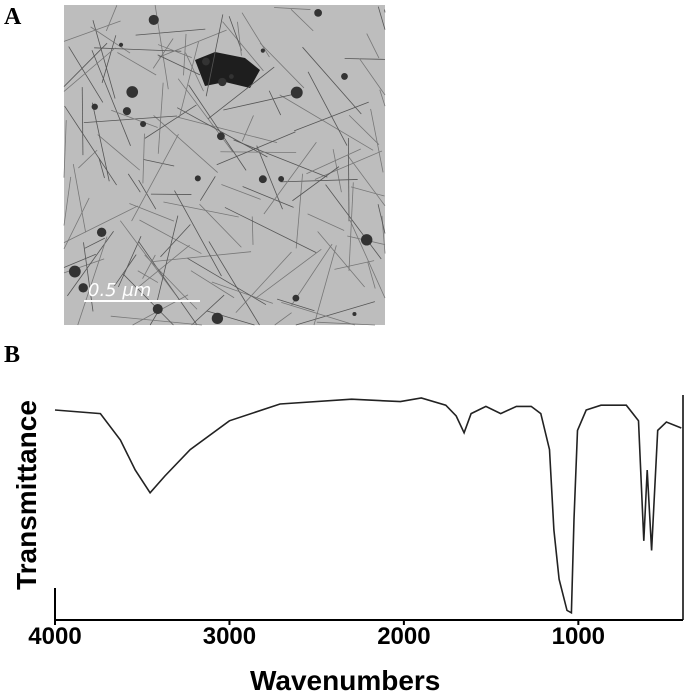  I want to click on x-tick-label: 4000, so click(54, 636).